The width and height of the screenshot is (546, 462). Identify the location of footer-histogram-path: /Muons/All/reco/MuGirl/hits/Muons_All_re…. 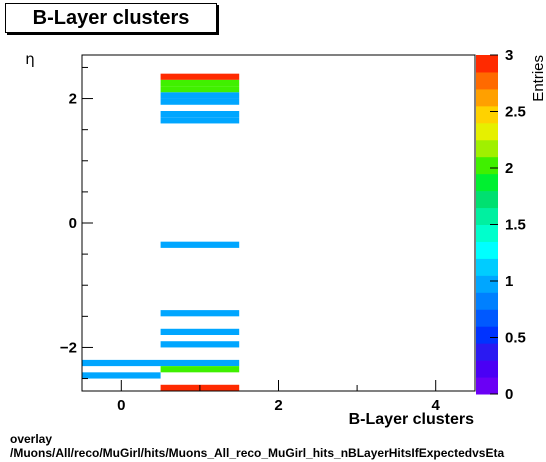
(257, 453).